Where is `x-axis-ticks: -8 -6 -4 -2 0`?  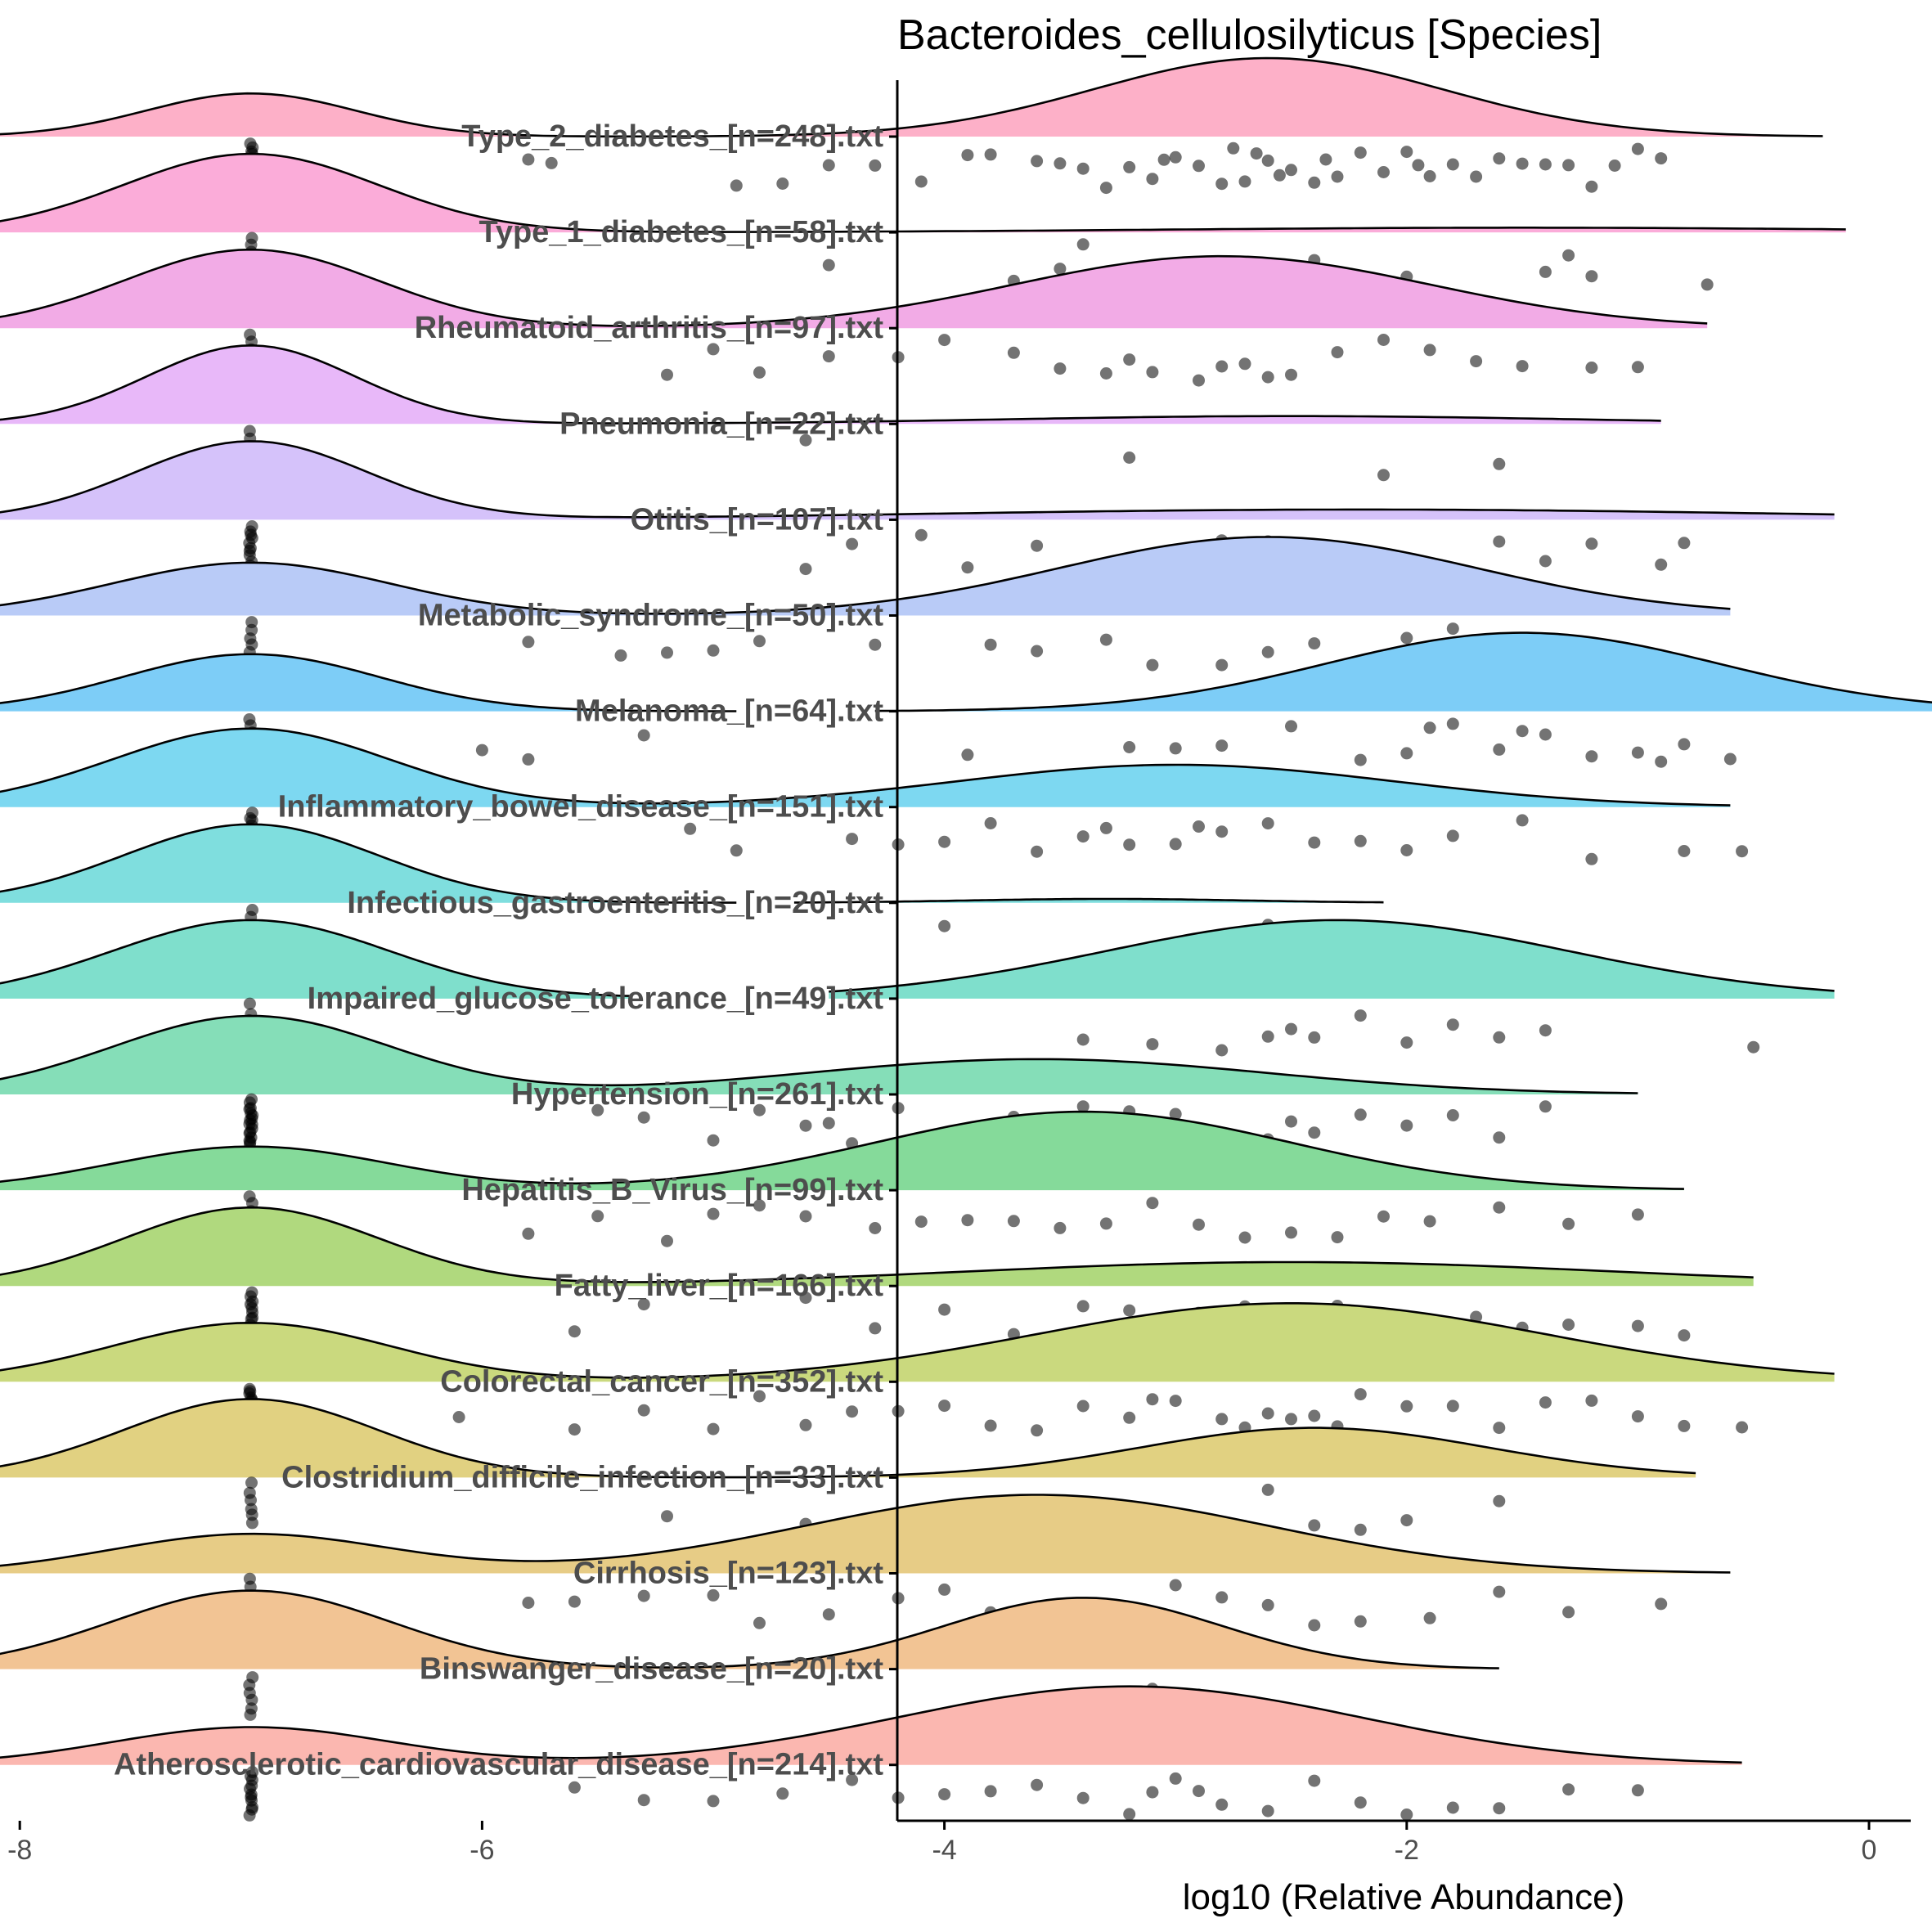
x-axis-ticks: -8 -6 -4 -2 0 is located at coordinates (942, 1844).